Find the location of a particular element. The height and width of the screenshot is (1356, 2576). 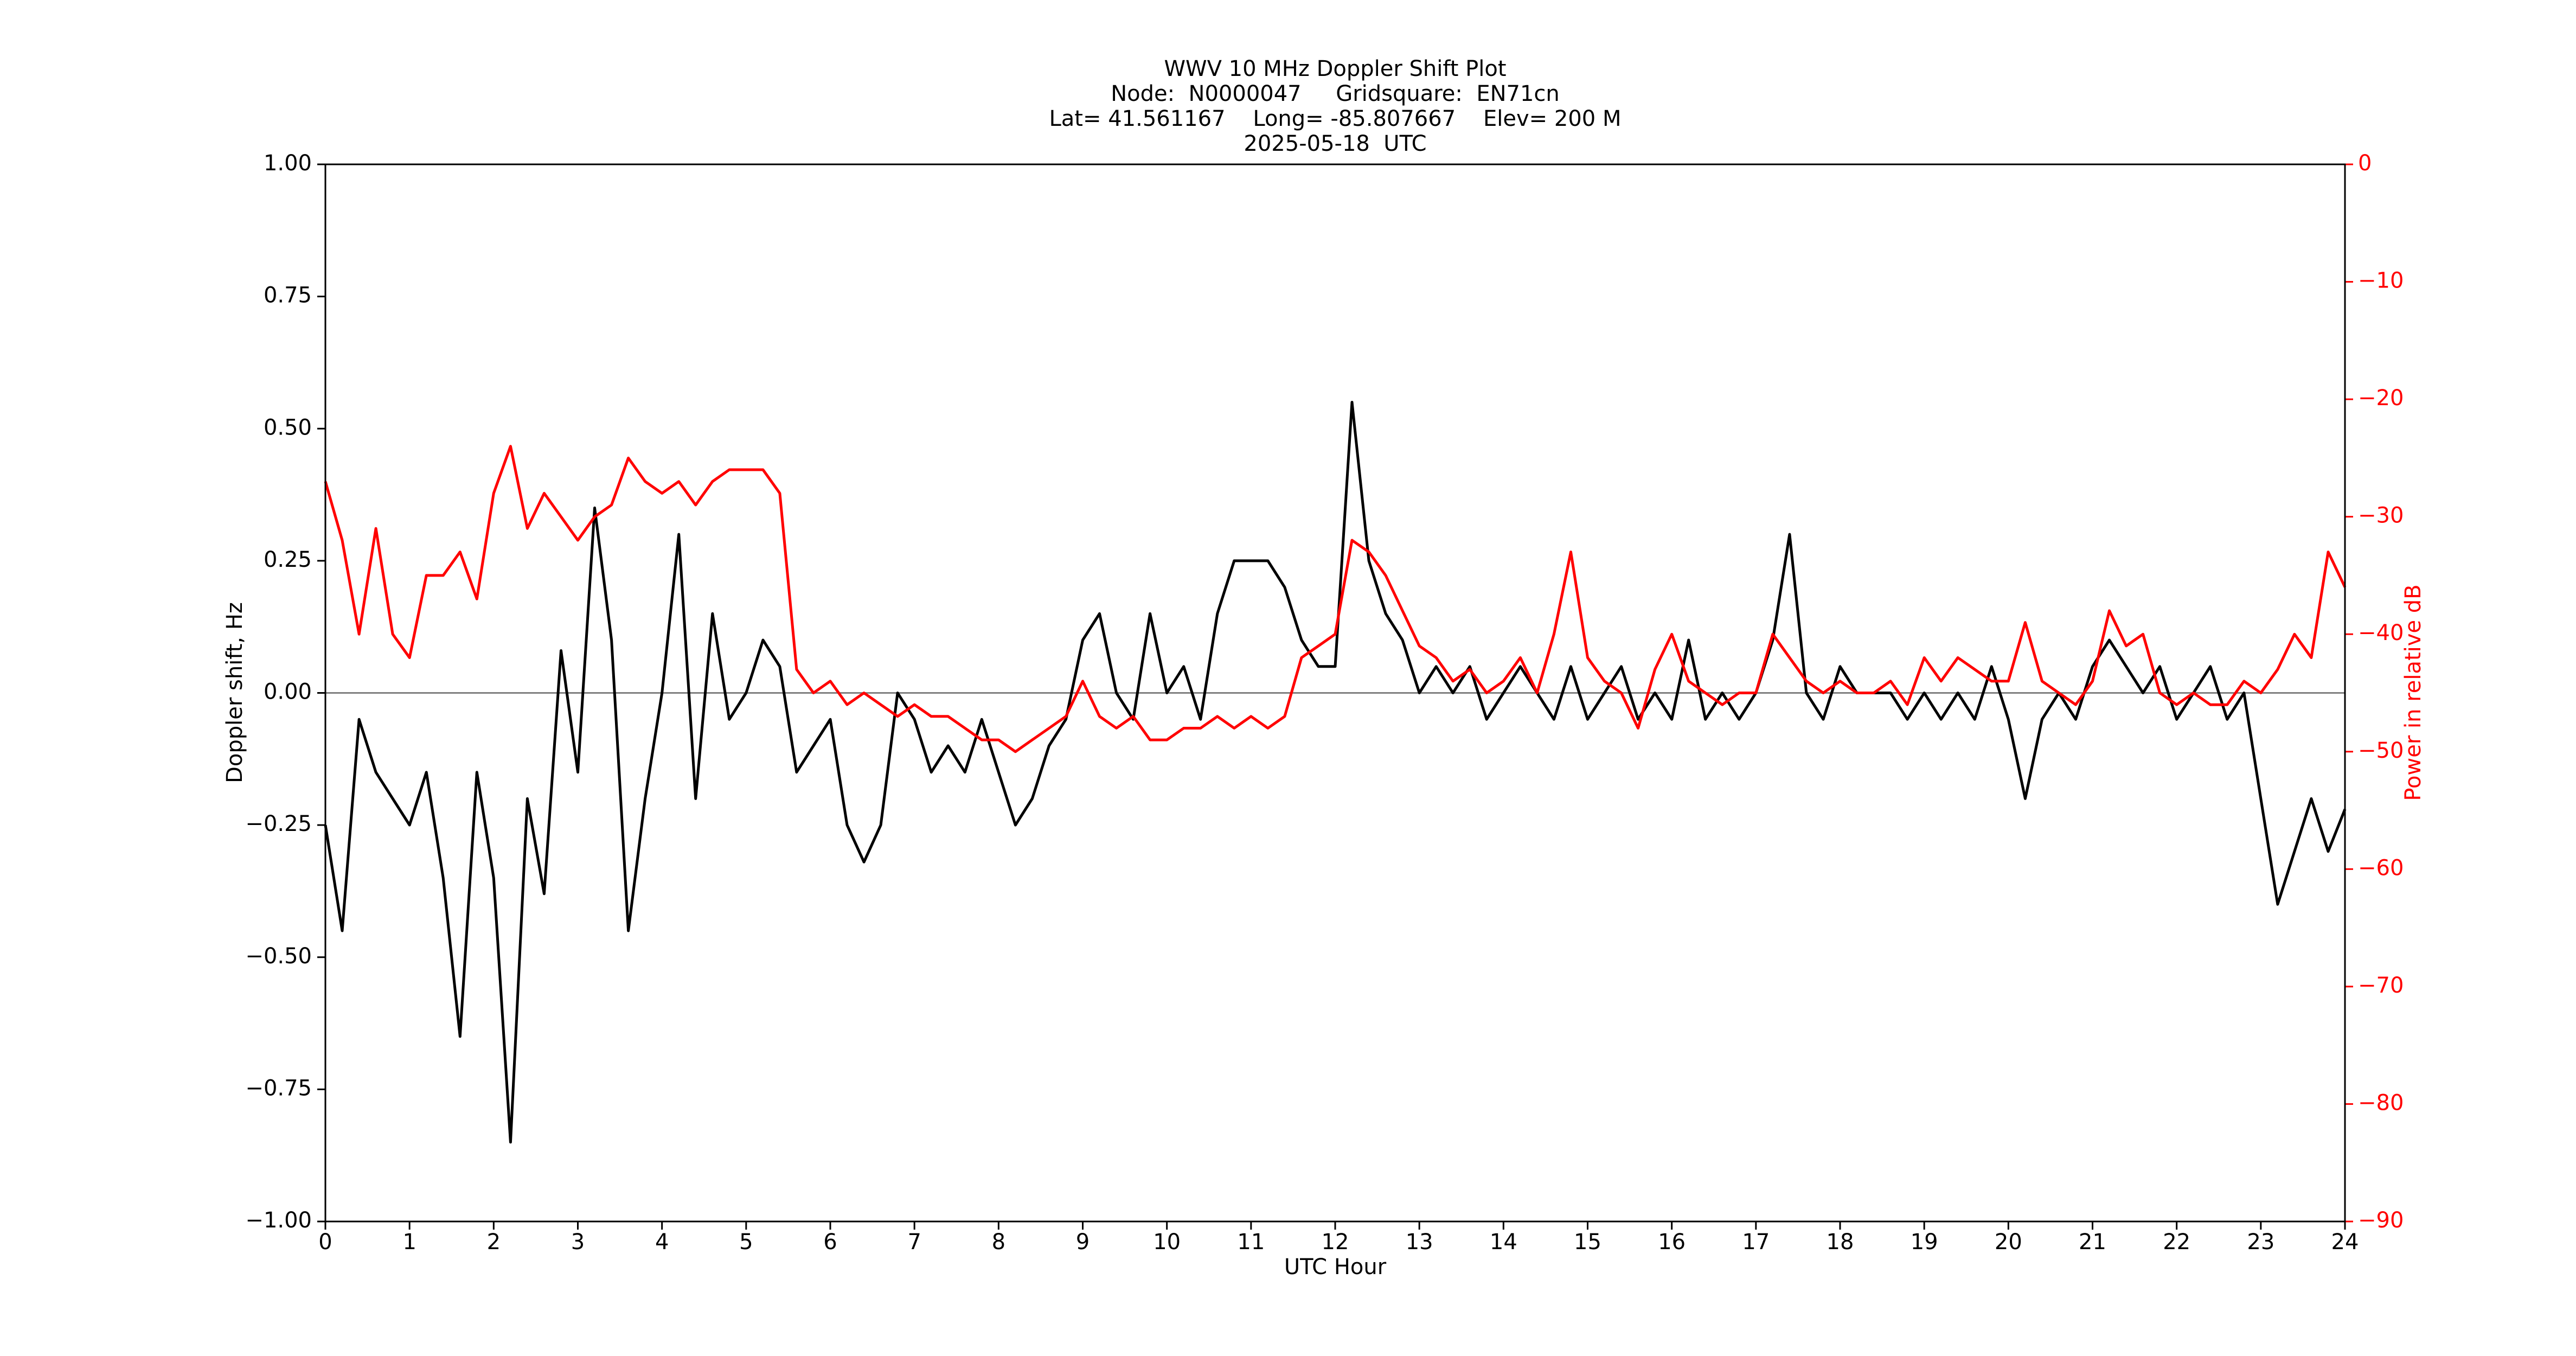

x-tick-label: 24 is located at coordinates (2345, 1242).